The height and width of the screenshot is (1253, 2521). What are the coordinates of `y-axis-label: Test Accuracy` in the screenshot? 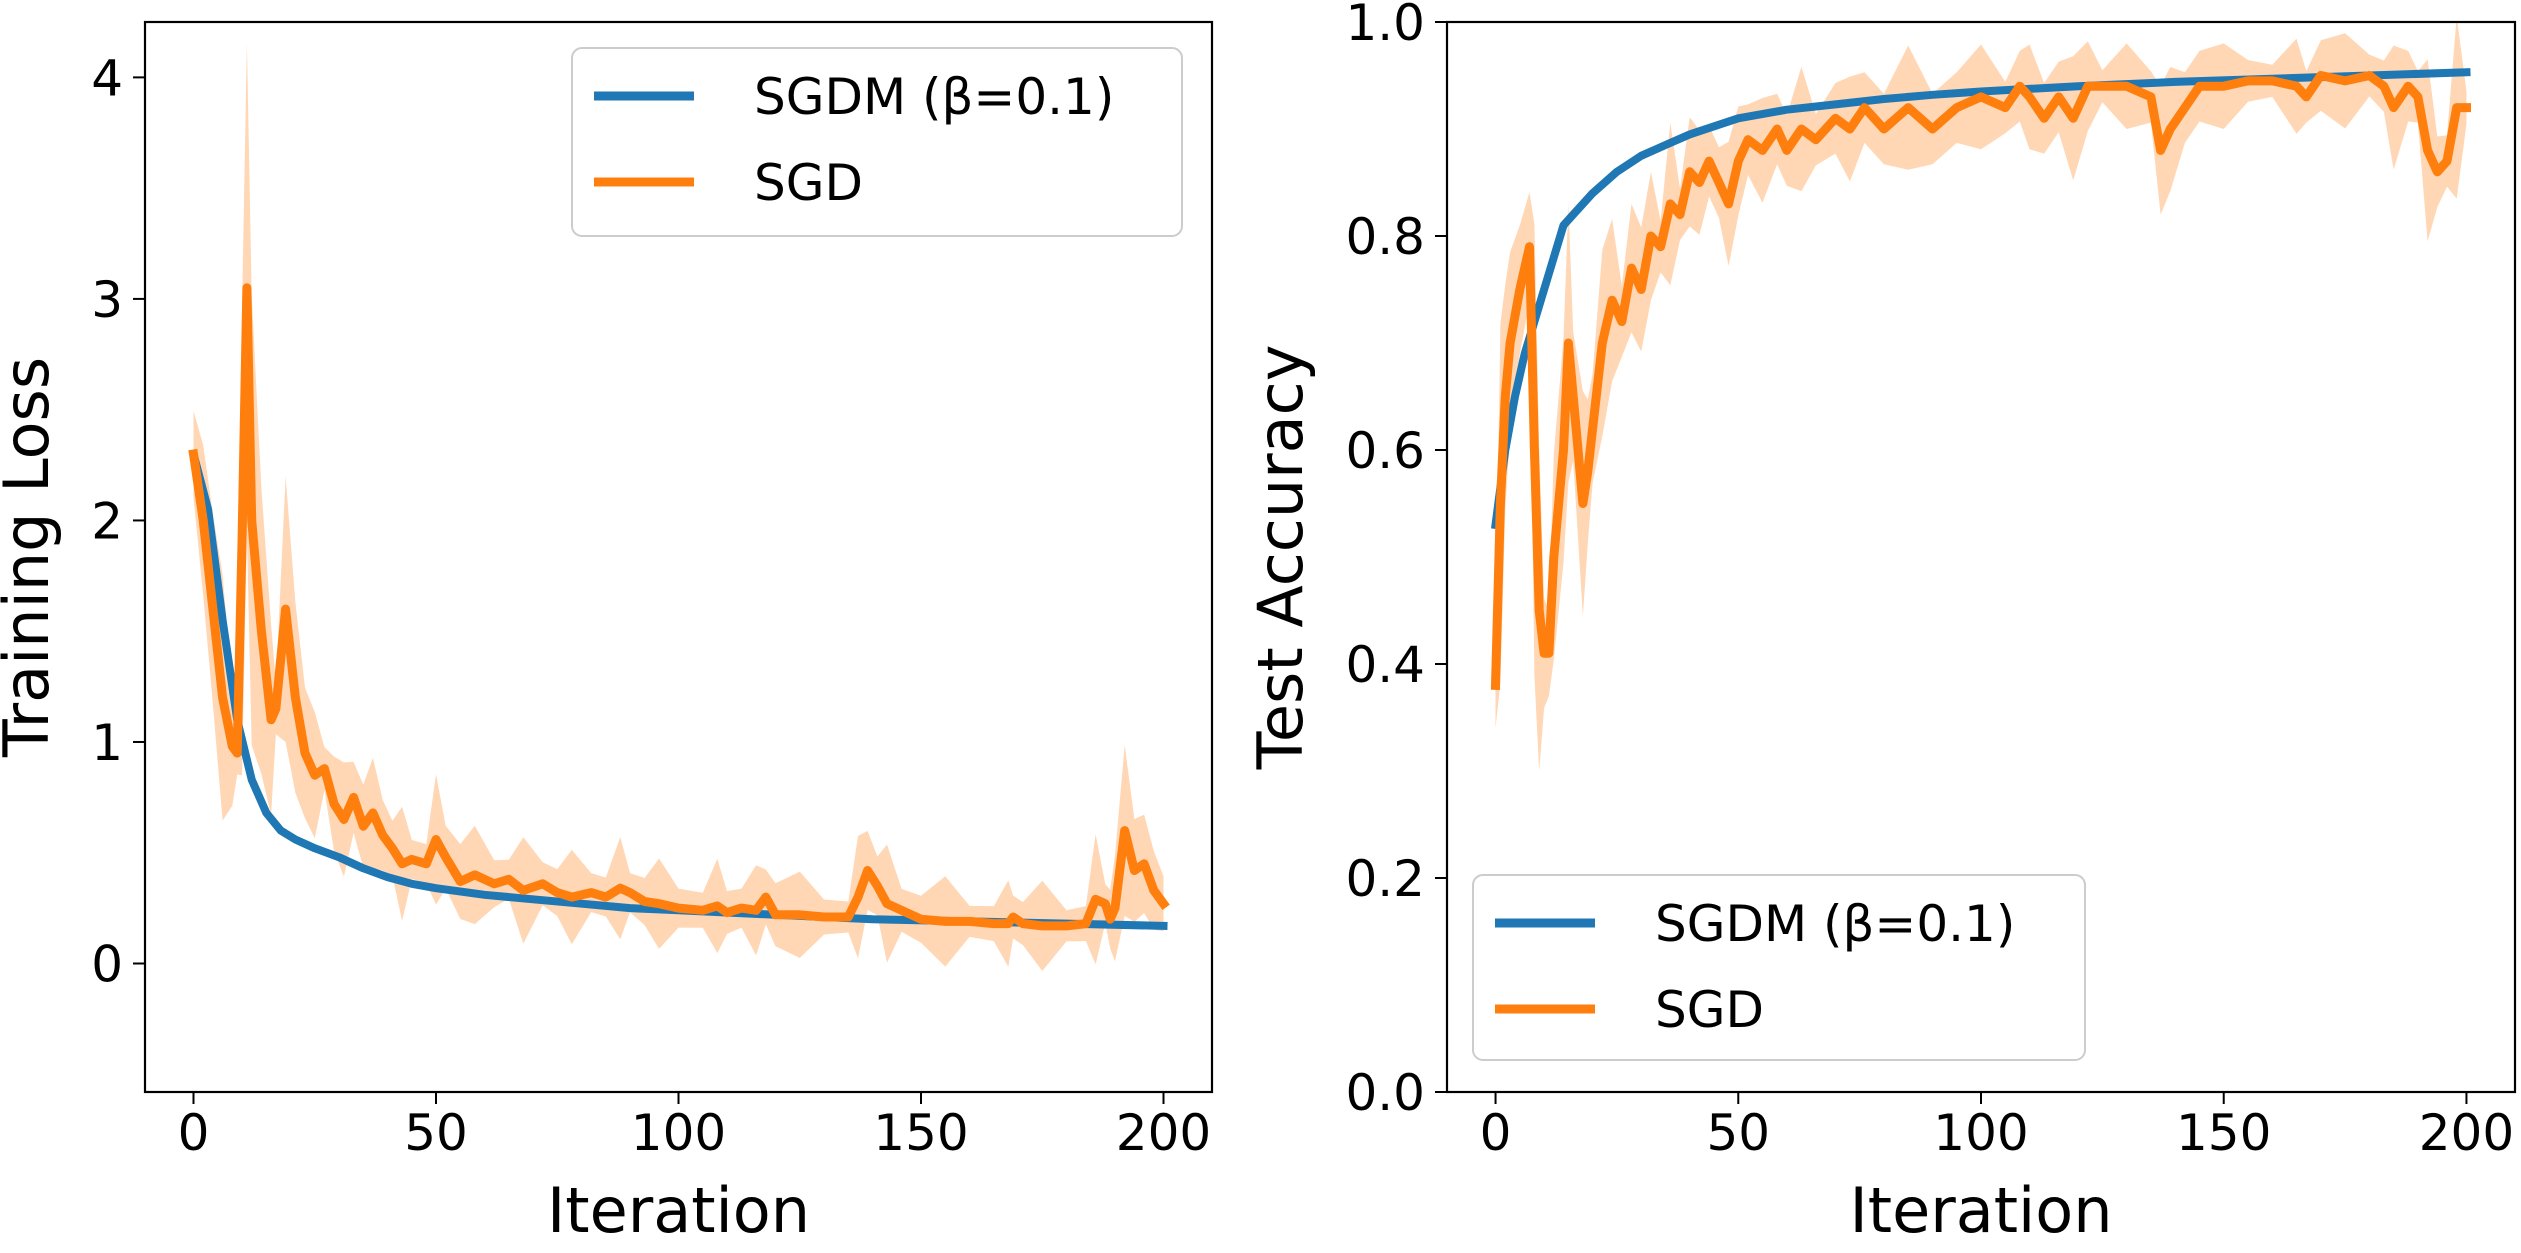 It's located at (1280, 558).